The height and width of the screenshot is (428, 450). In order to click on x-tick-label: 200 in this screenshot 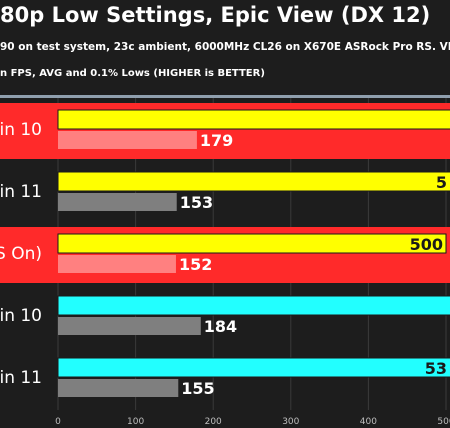, I will do `click(213, 422)`.